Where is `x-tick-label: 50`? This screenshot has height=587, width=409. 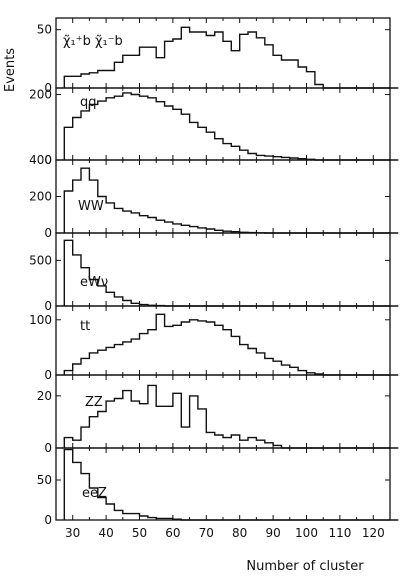
x-tick-label: 50 is located at coordinates (139, 533).